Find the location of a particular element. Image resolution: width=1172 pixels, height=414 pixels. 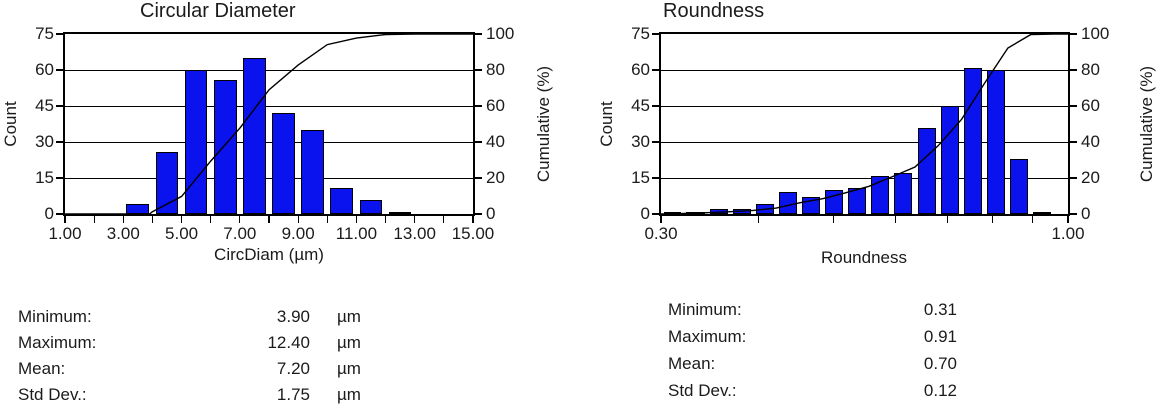

stat-label: Minimum: is located at coordinates (55, 316).